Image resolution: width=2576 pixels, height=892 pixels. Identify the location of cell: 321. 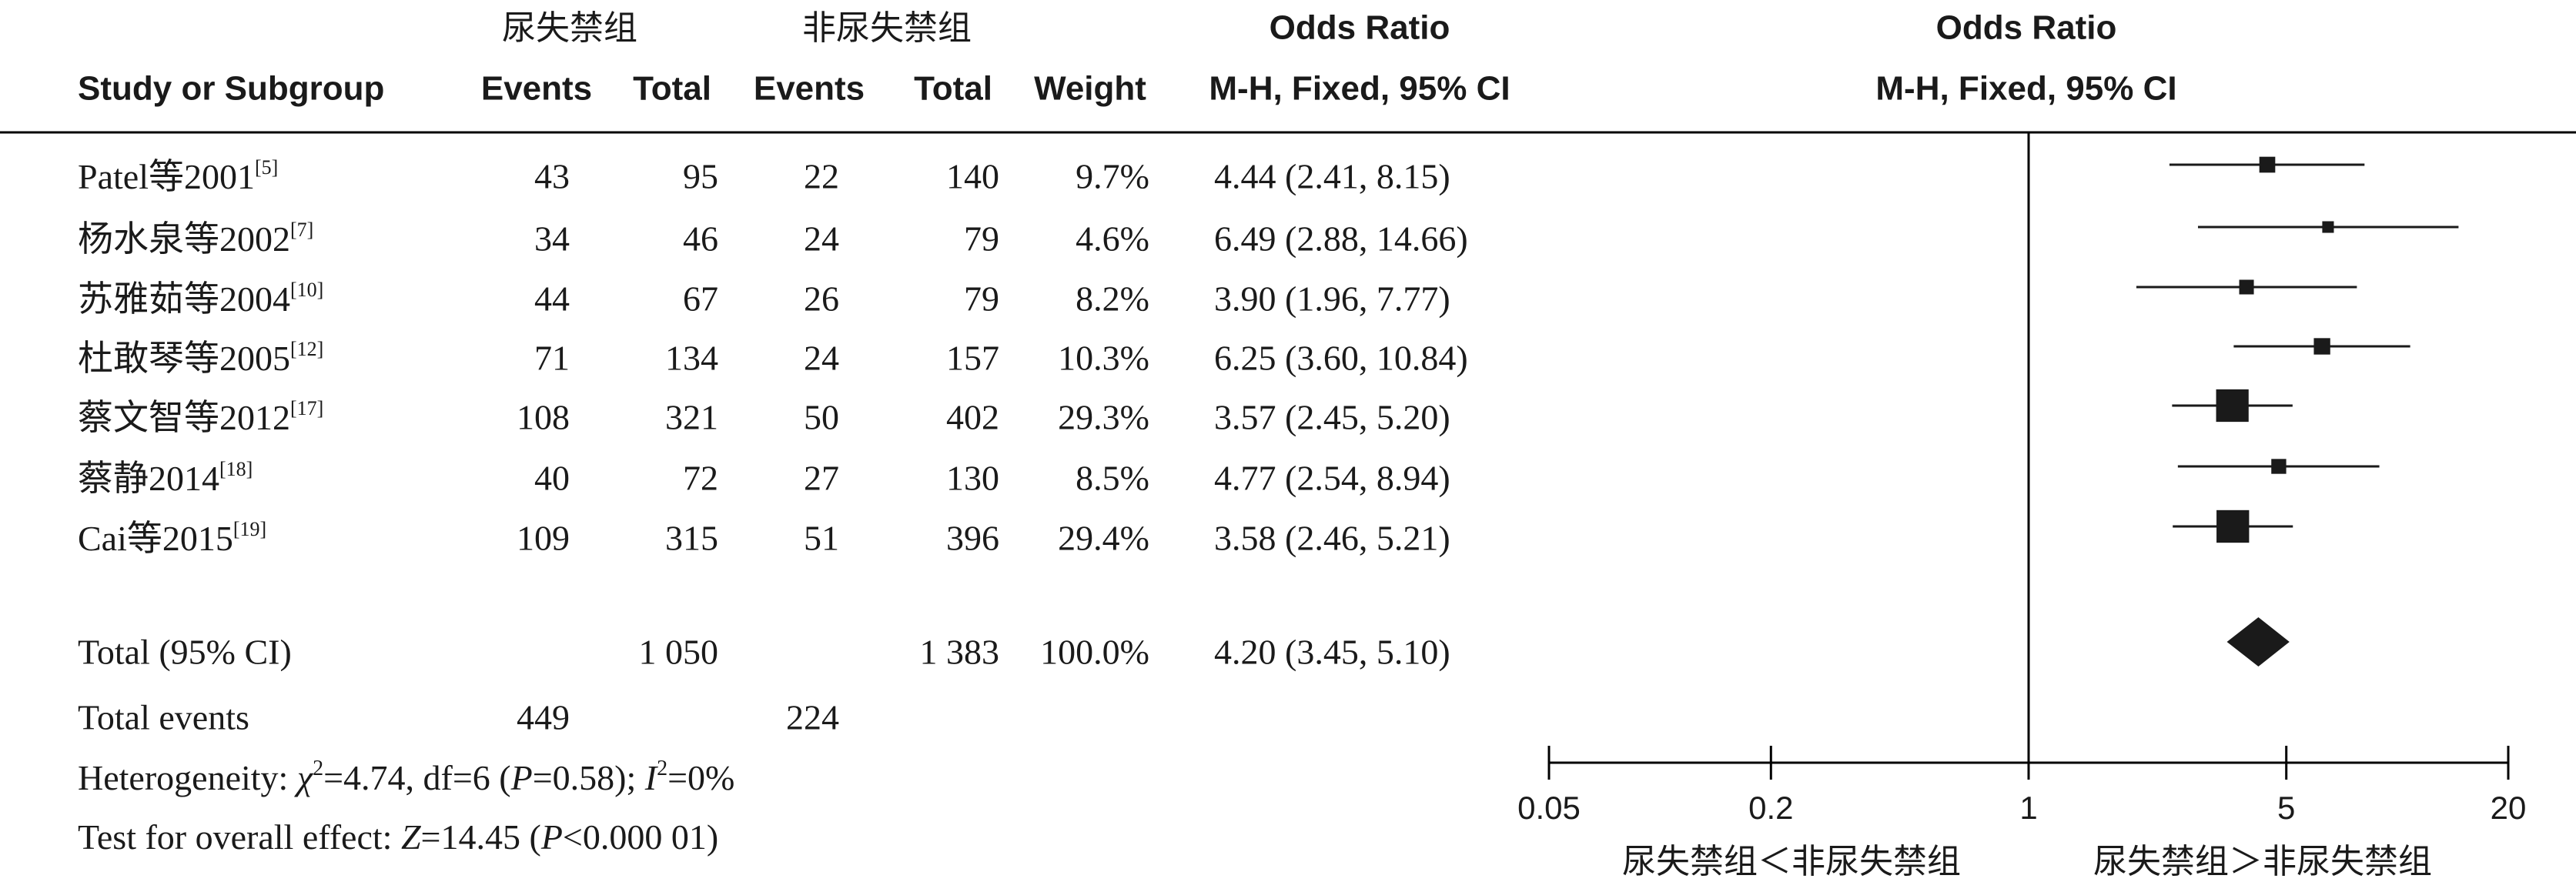
(692, 417).